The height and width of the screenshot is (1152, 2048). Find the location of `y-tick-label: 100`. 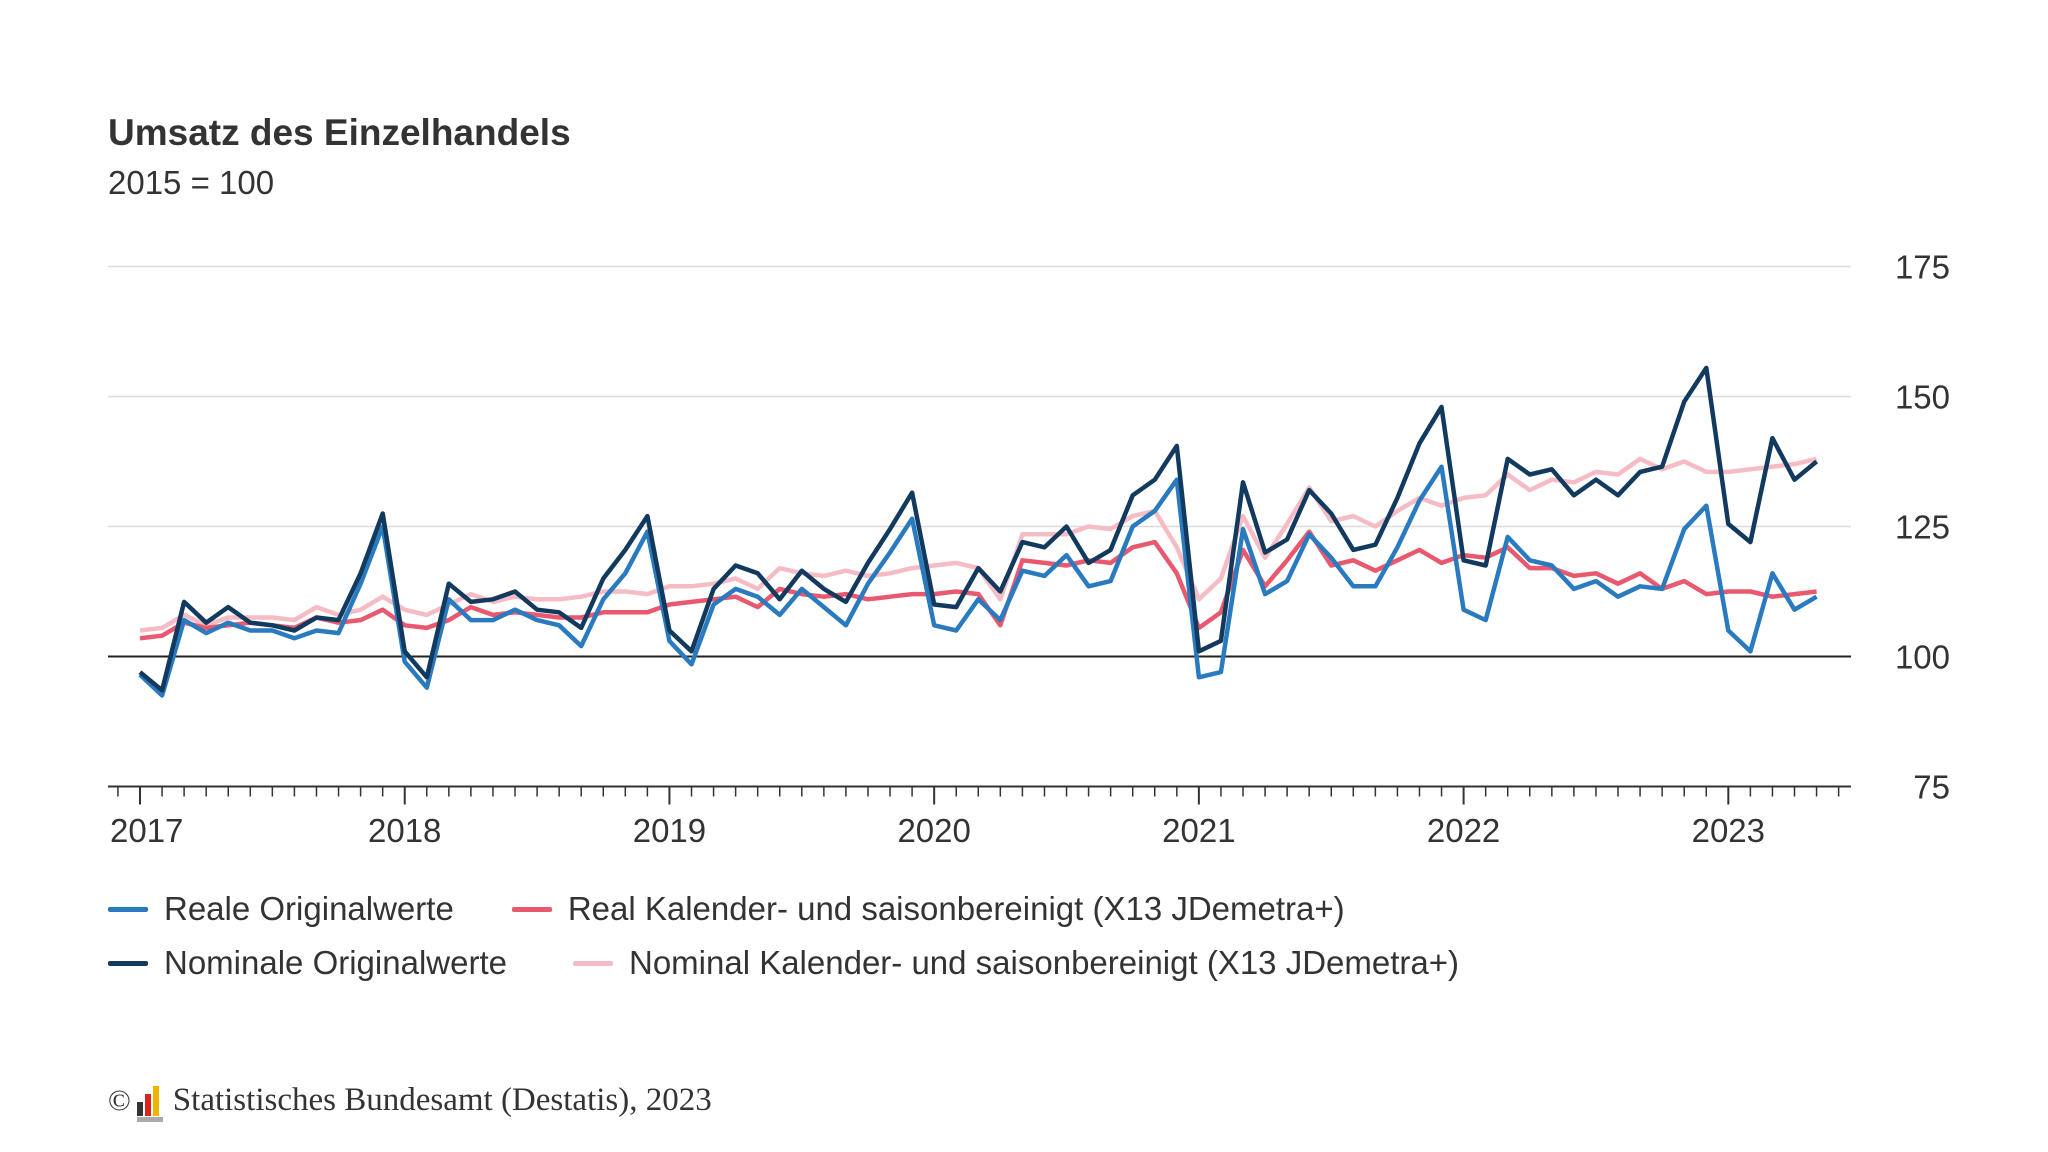

y-tick-label: 100 is located at coordinates (1922, 657).